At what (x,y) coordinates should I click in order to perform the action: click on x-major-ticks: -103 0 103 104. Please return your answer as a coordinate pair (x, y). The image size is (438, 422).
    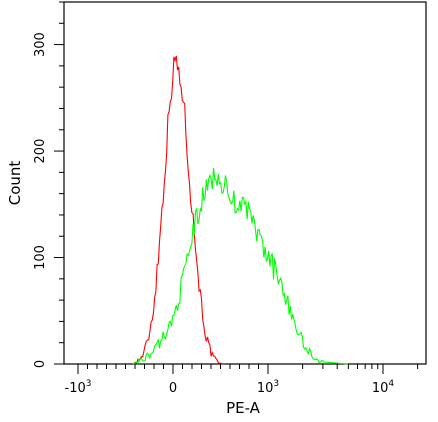
    Looking at the image, I should click on (230, 380).